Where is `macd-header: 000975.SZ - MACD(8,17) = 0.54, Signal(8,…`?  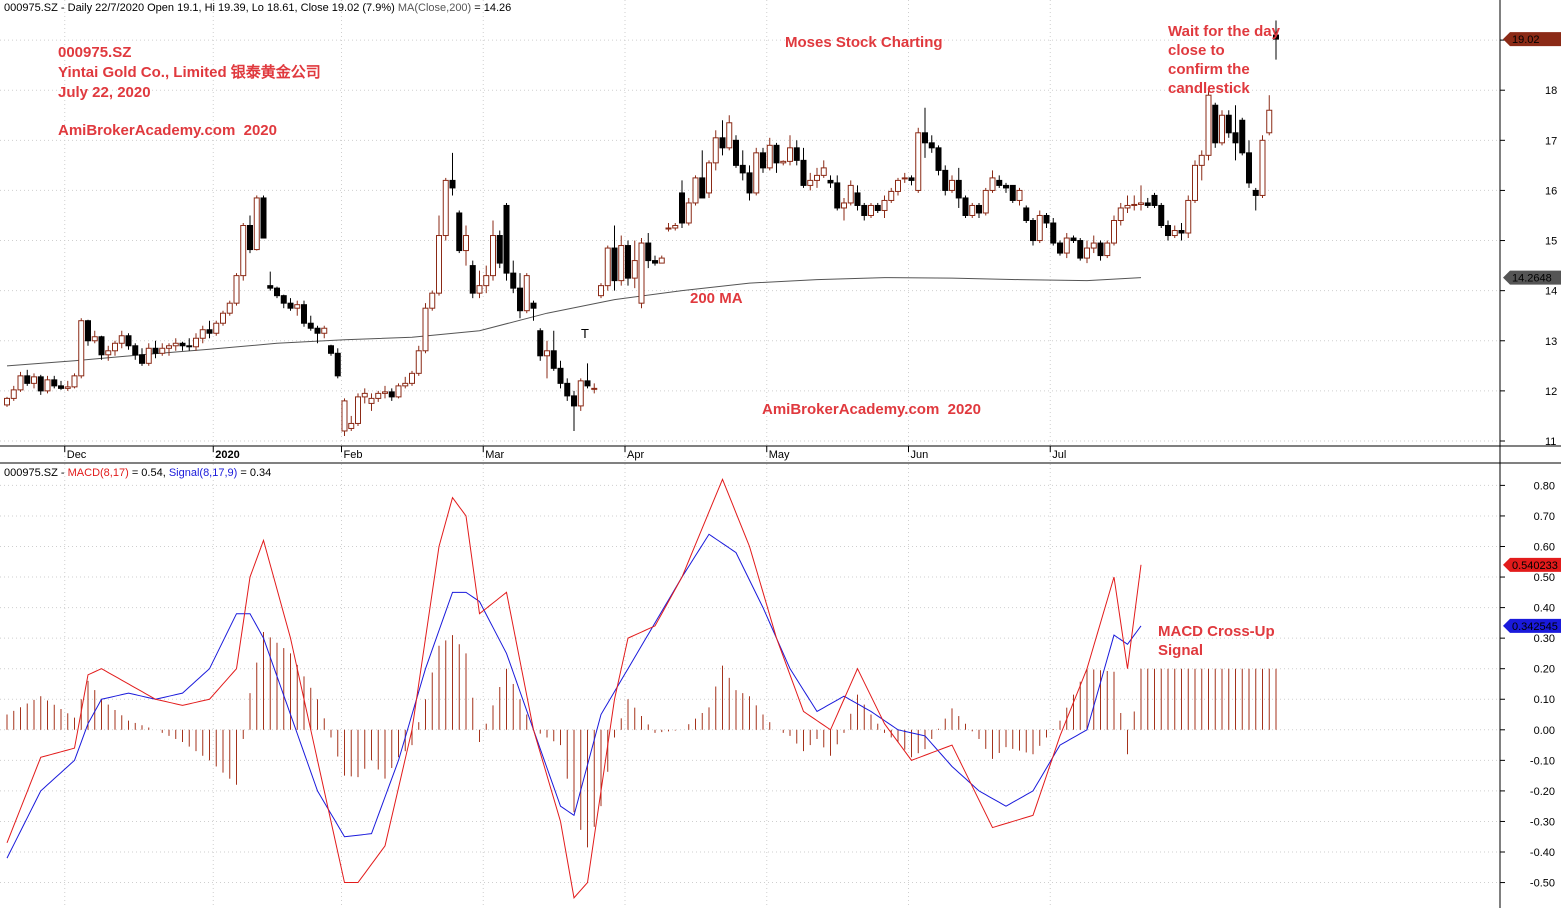
macd-header: 000975.SZ - MACD(8,17) = 0.54, Signal(8,… is located at coordinates (137, 473).